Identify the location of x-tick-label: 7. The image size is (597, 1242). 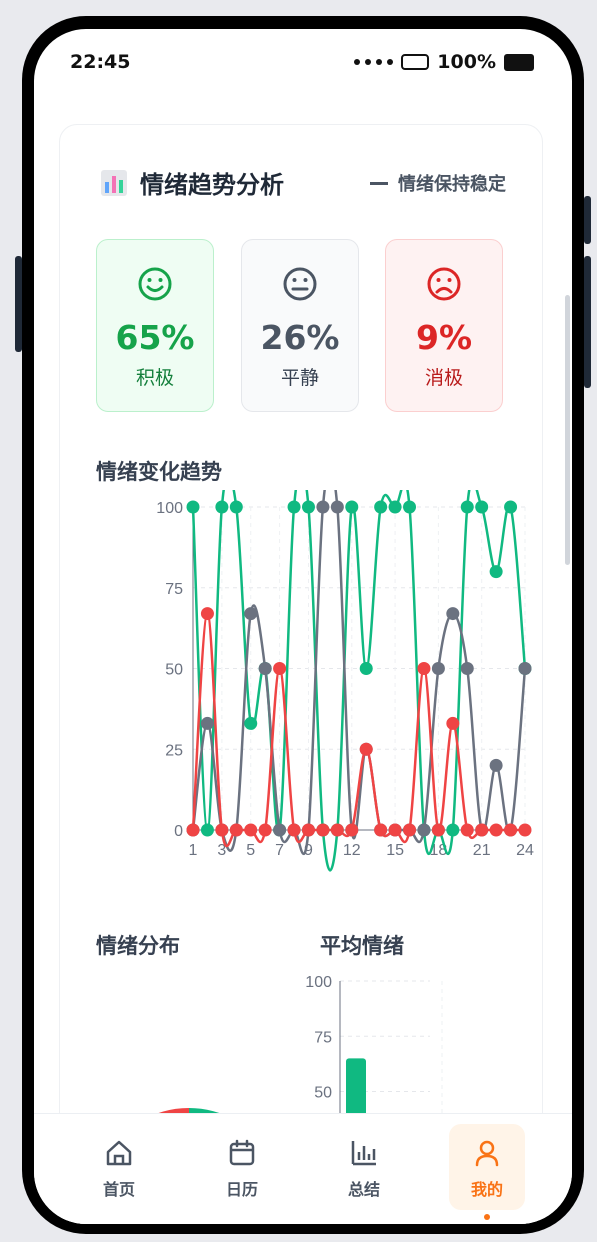
(279, 850).